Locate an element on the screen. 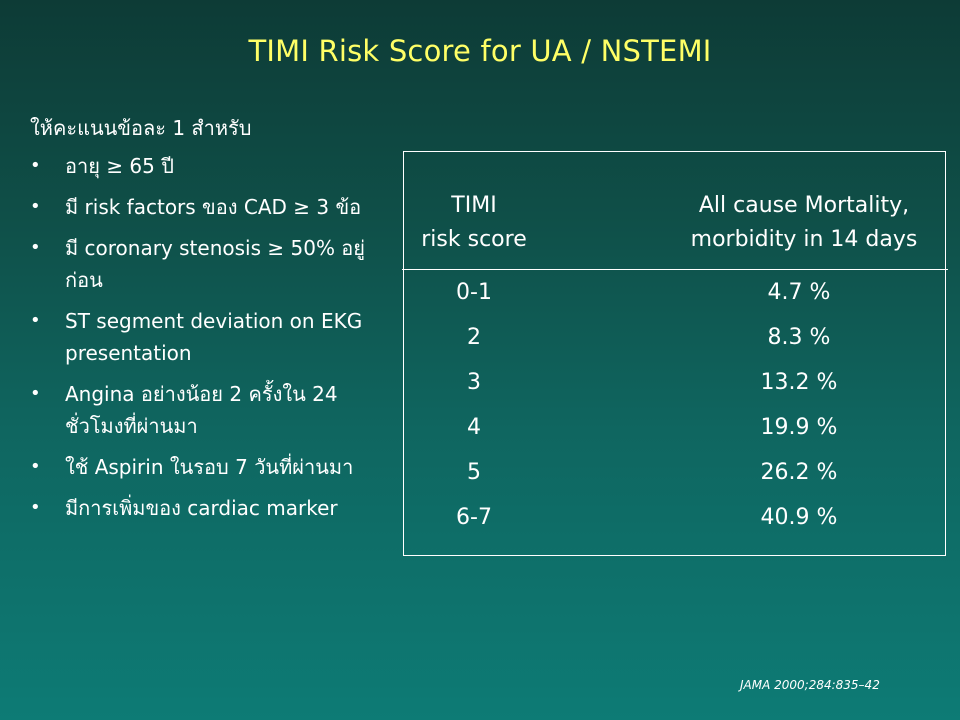 The image size is (960, 720). table-row: 6-7 40.9 % is located at coordinates (674, 527).